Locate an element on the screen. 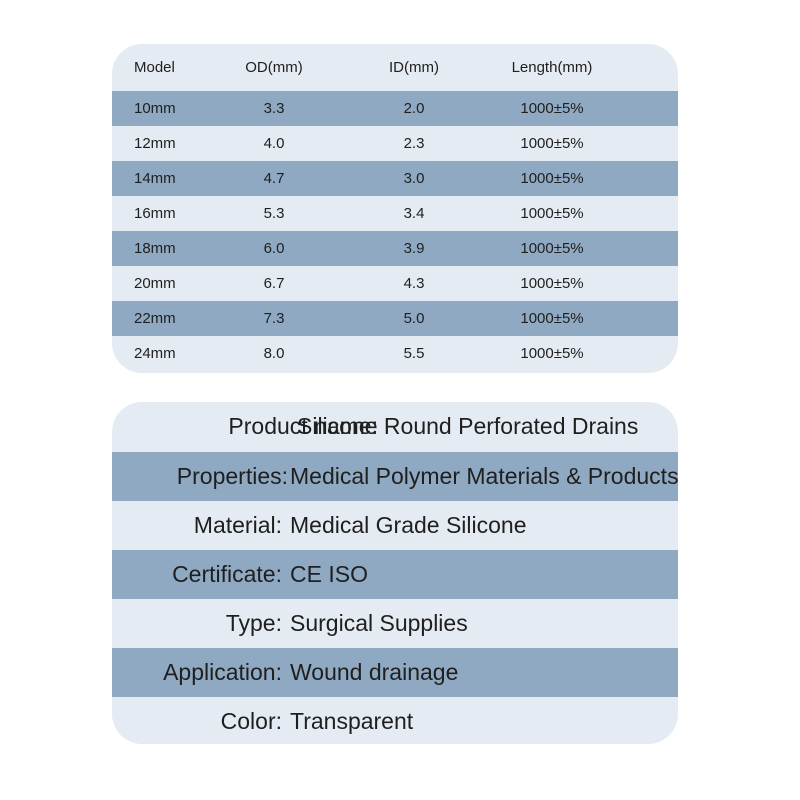 This screenshot has height=800, width=800. info-row-type: Type: Surgical Supplies is located at coordinates (395, 623).